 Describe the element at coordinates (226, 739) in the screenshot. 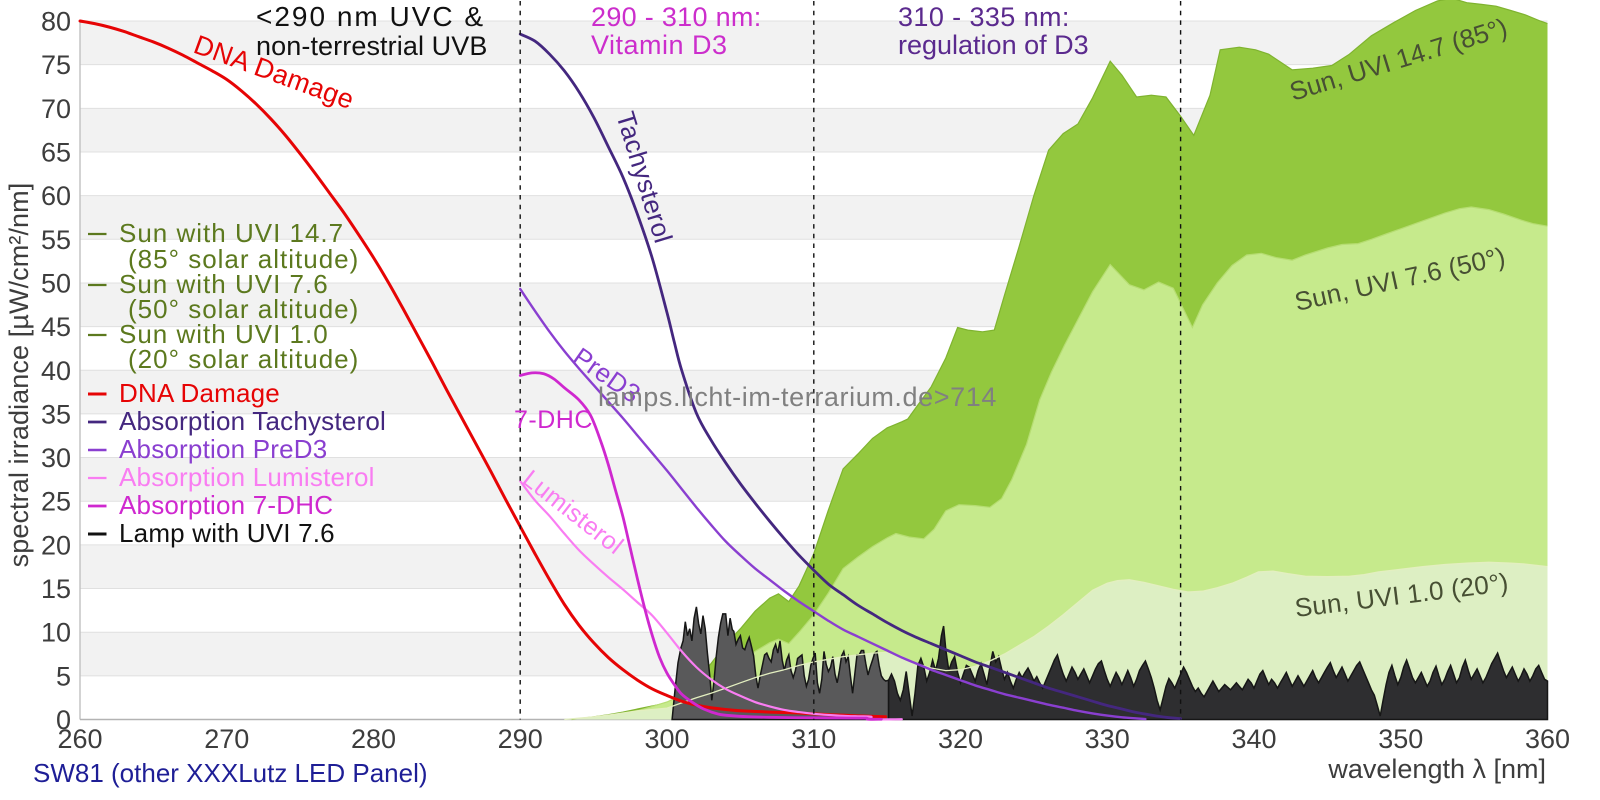

I see `svg-text: 270` at that location.